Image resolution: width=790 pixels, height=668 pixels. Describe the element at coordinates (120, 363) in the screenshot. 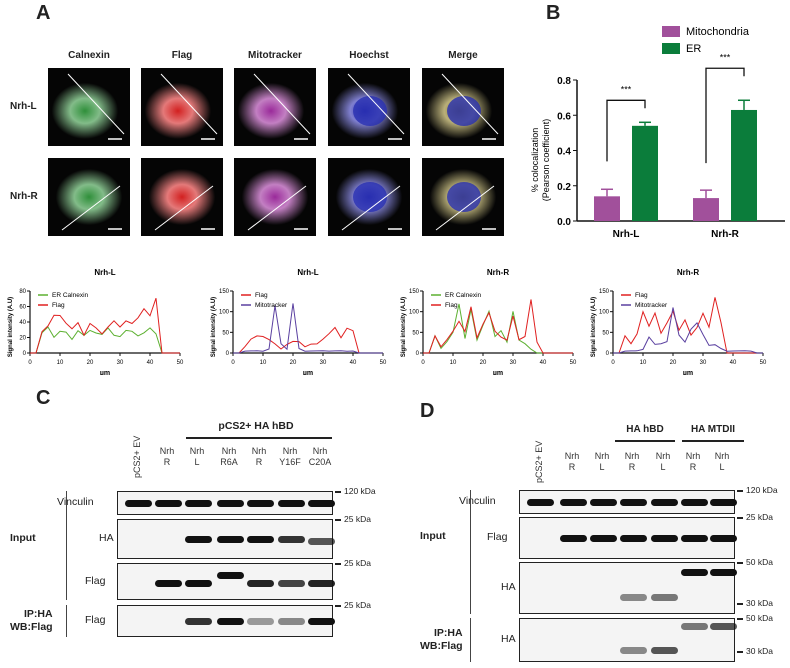

I see `x-tick-label: 30` at that location.